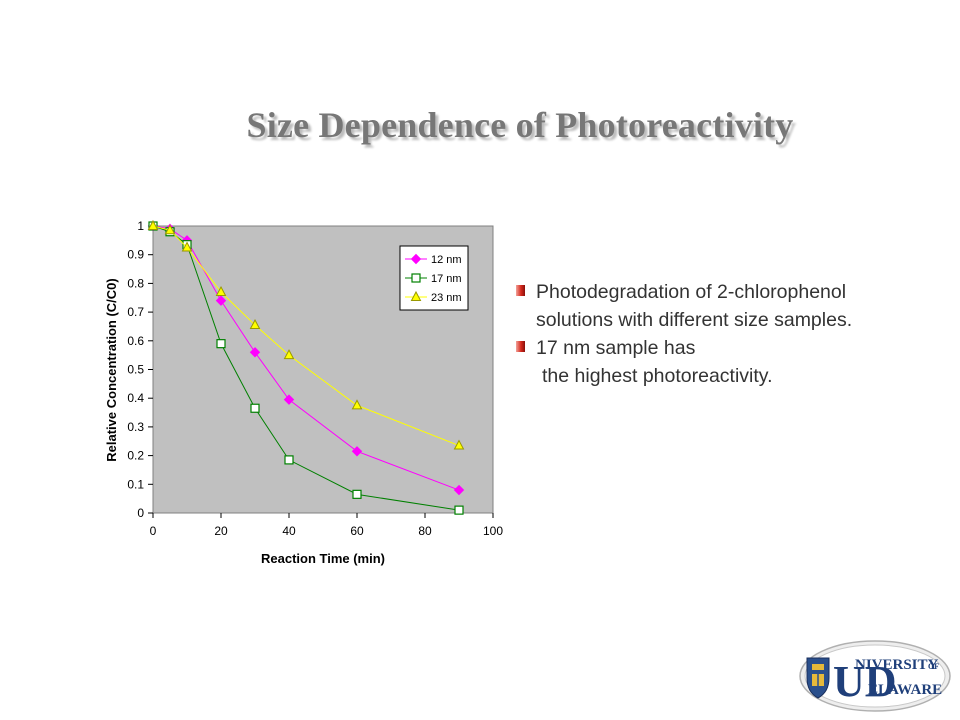 This screenshot has width=960, height=720. Describe the element at coordinates (135, 370) in the screenshot. I see `y-tick-label: 0.5` at that location.